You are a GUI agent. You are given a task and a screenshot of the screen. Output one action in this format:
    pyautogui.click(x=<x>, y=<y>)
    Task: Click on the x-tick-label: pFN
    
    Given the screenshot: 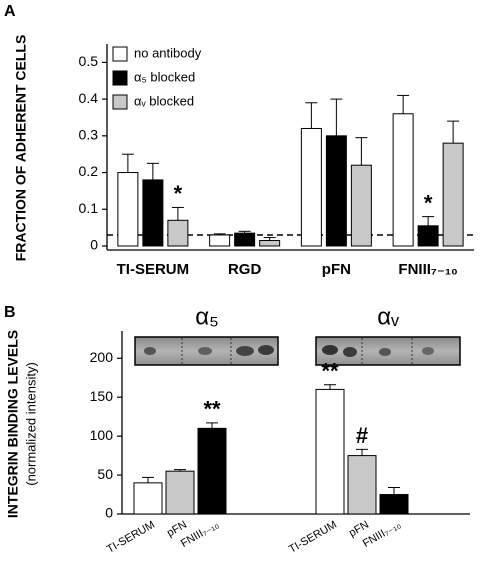 What is the action you would take?
    pyautogui.click(x=336, y=269)
    